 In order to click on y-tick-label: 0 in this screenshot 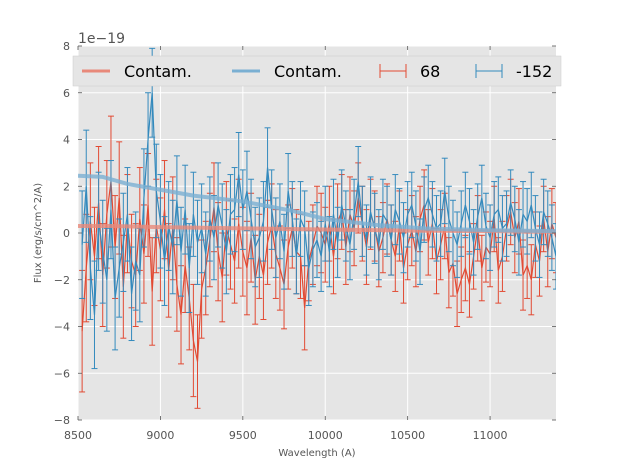, I will do `click(66, 233)`.